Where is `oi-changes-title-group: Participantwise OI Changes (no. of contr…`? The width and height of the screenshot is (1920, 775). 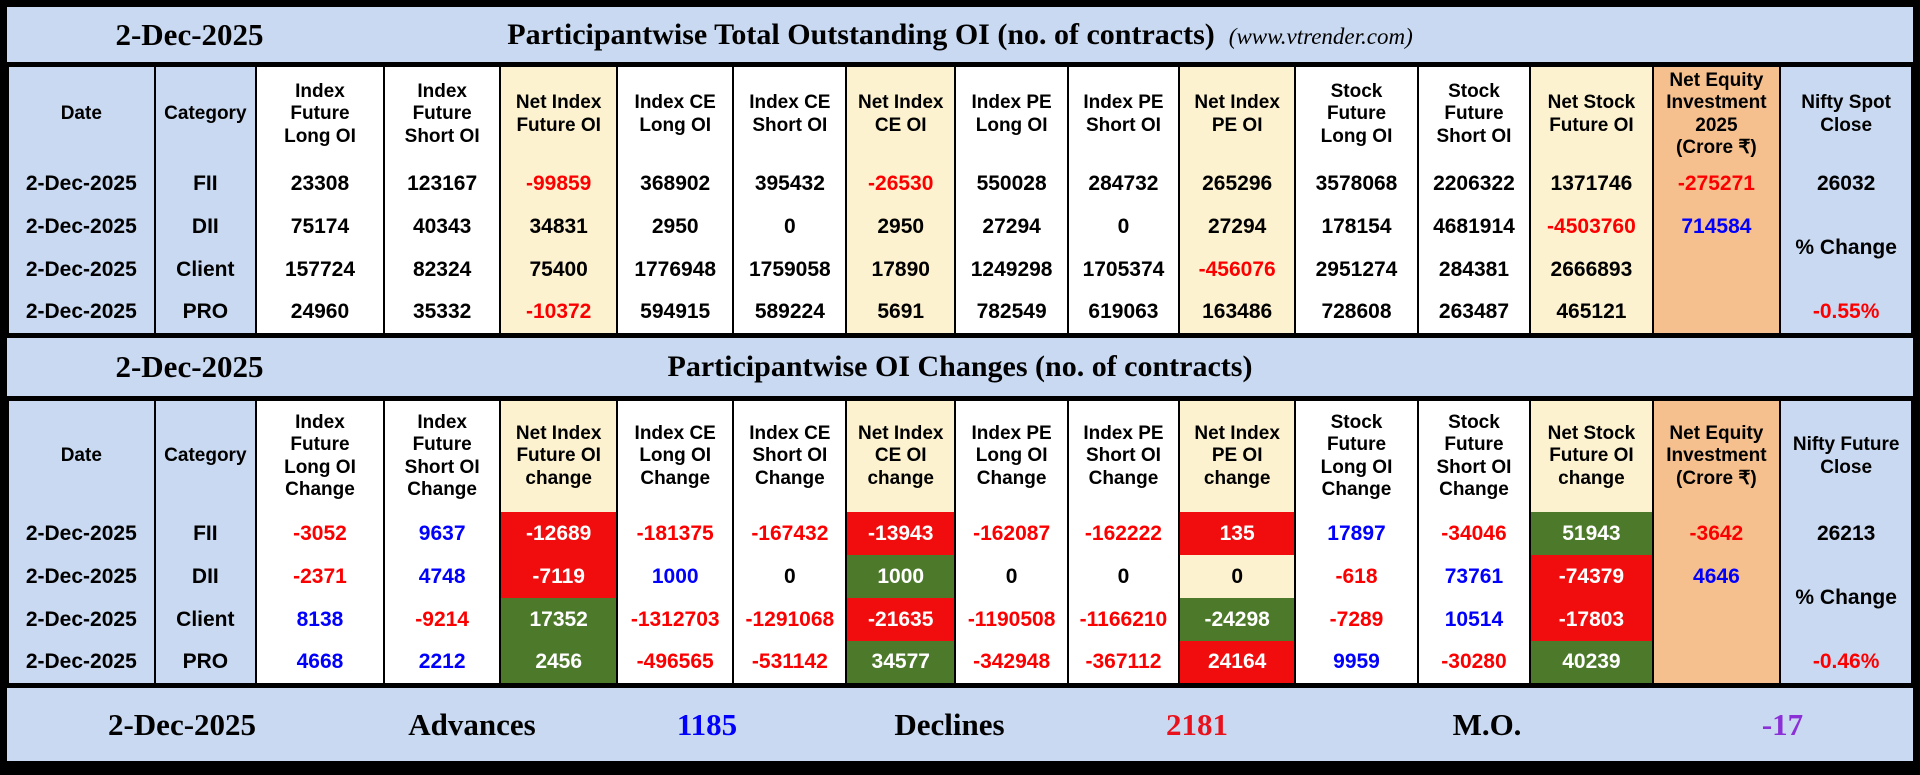
oi-changes-title-group: Participantwise OI Changes (no. of contr… is located at coordinates (960, 367).